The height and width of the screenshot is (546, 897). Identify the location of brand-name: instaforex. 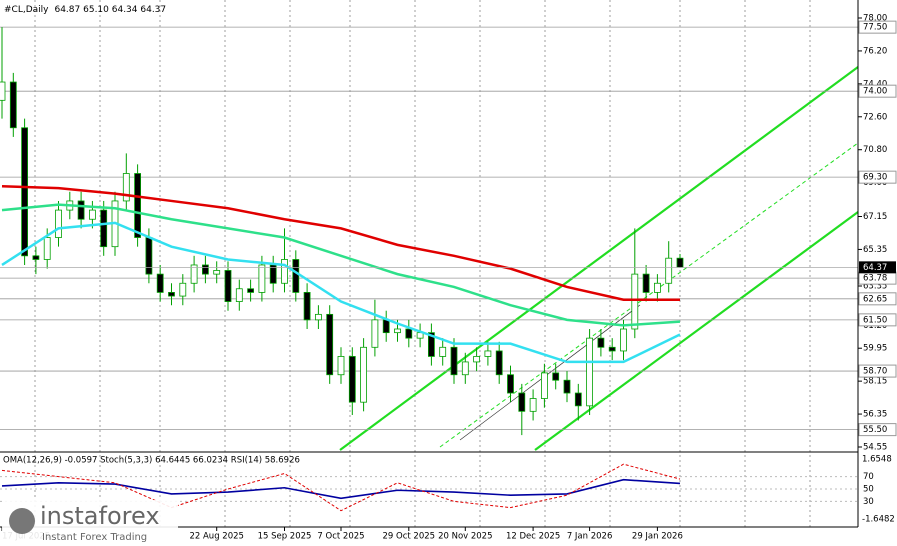
(100, 516).